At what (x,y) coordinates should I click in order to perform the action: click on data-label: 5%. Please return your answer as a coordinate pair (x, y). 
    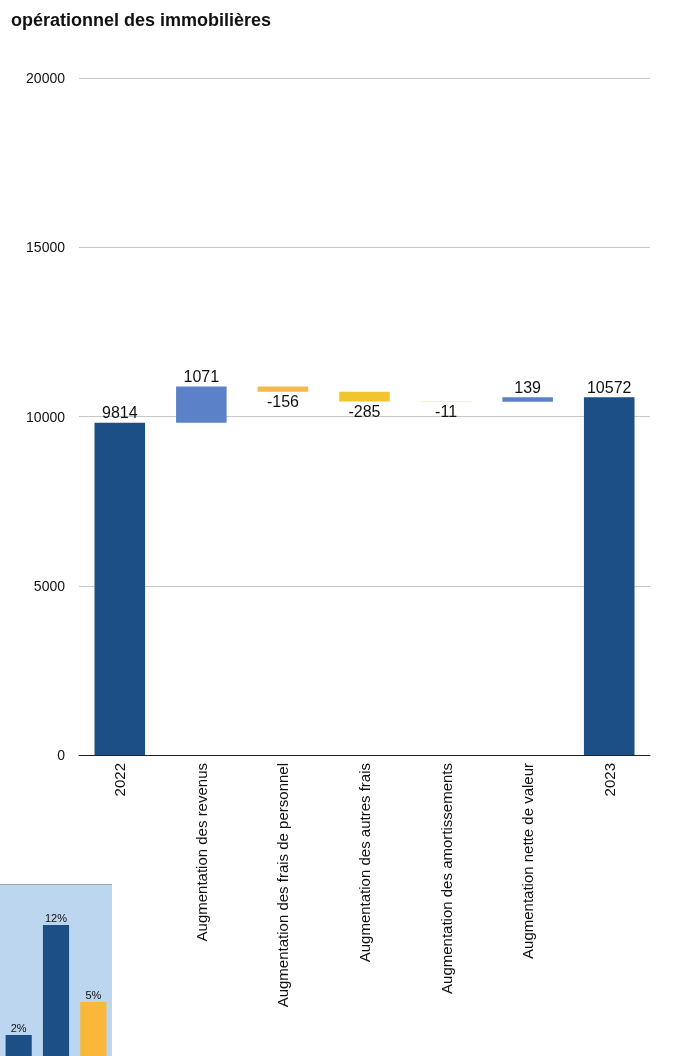
    Looking at the image, I should click on (93, 994).